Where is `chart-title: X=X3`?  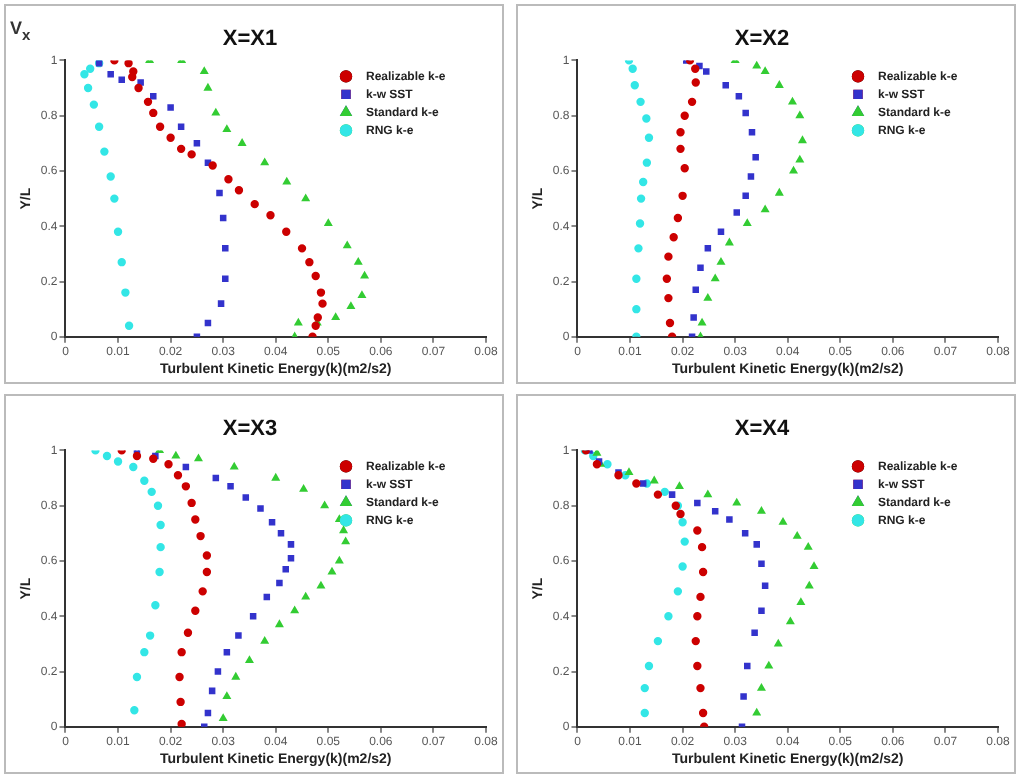
chart-title: X=X3 is located at coordinates (250, 429).